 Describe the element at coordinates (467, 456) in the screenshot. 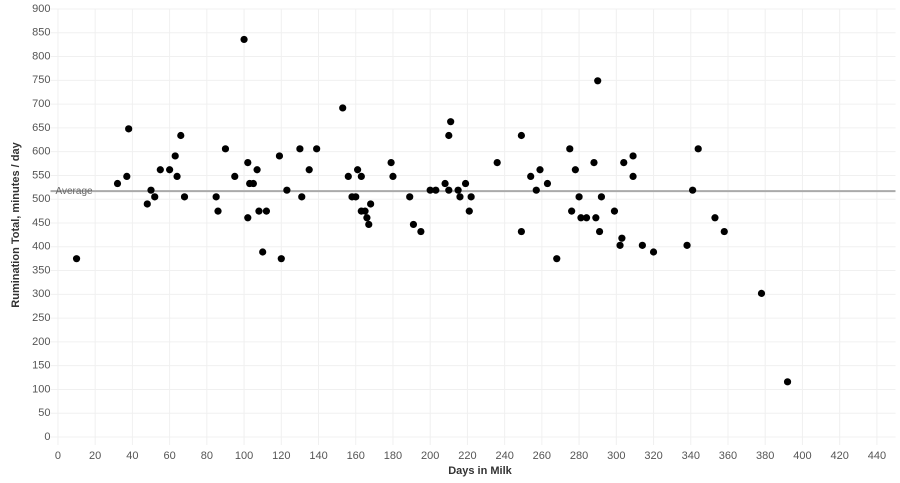

I see `x-tick-label: 220` at that location.